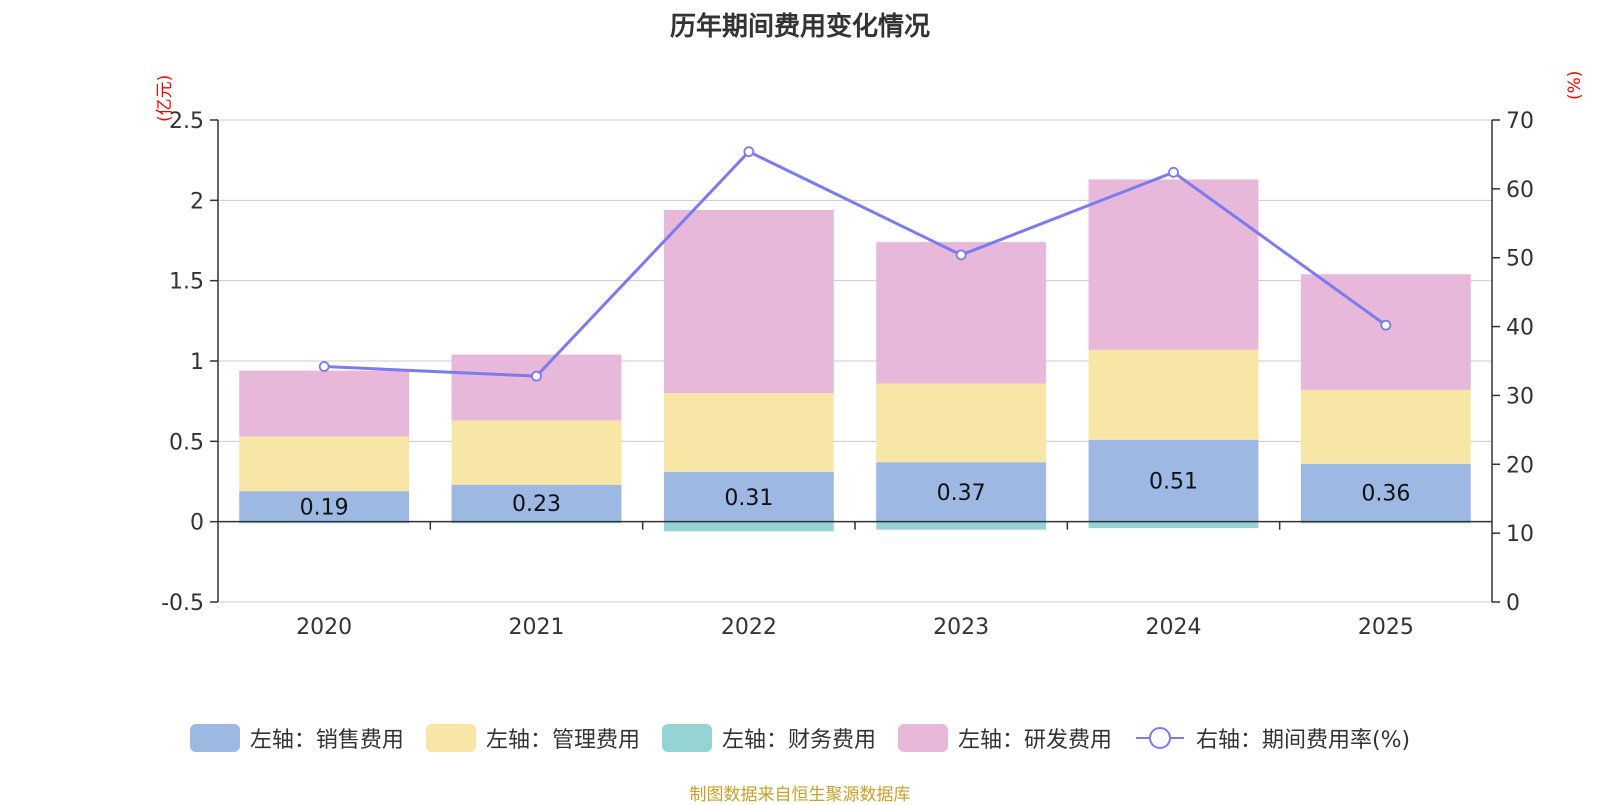 The height and width of the screenshot is (805, 1600). Describe the element at coordinates (800, 795) in the screenshot. I see `data-source-note: 制图数据来自恒生聚源数据库` at that location.